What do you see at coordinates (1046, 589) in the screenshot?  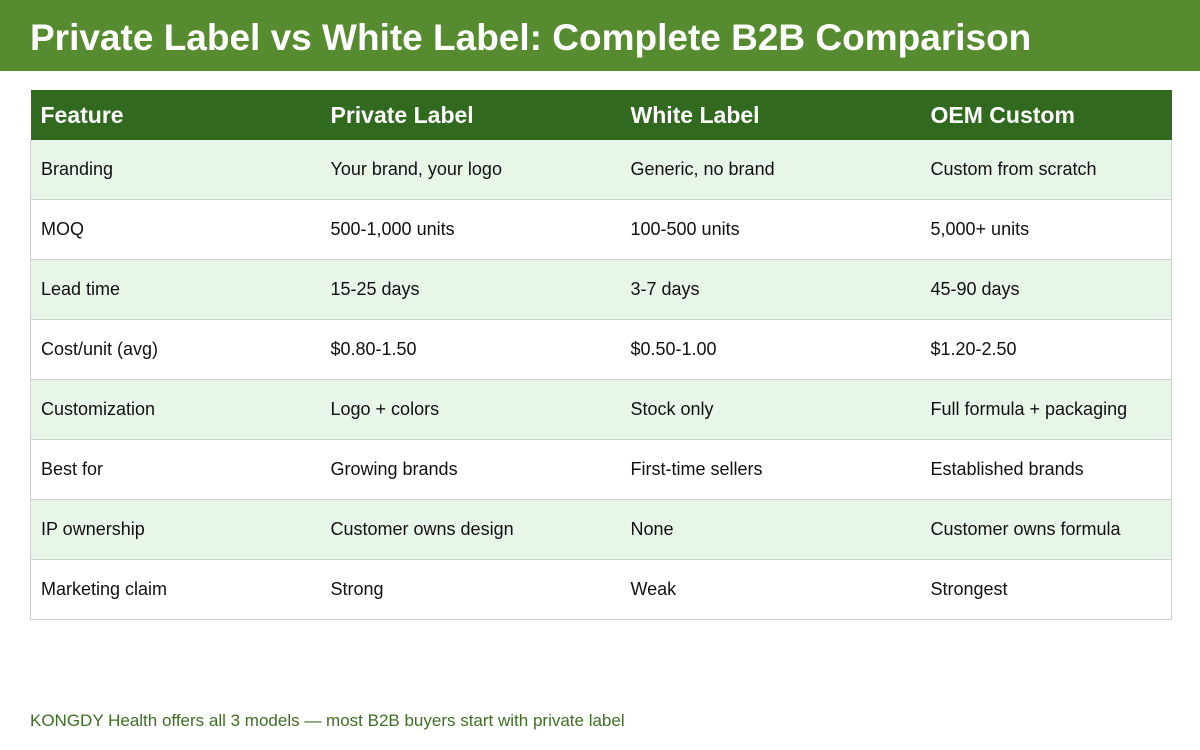 I see `table-cell: Strongest` at bounding box center [1046, 589].